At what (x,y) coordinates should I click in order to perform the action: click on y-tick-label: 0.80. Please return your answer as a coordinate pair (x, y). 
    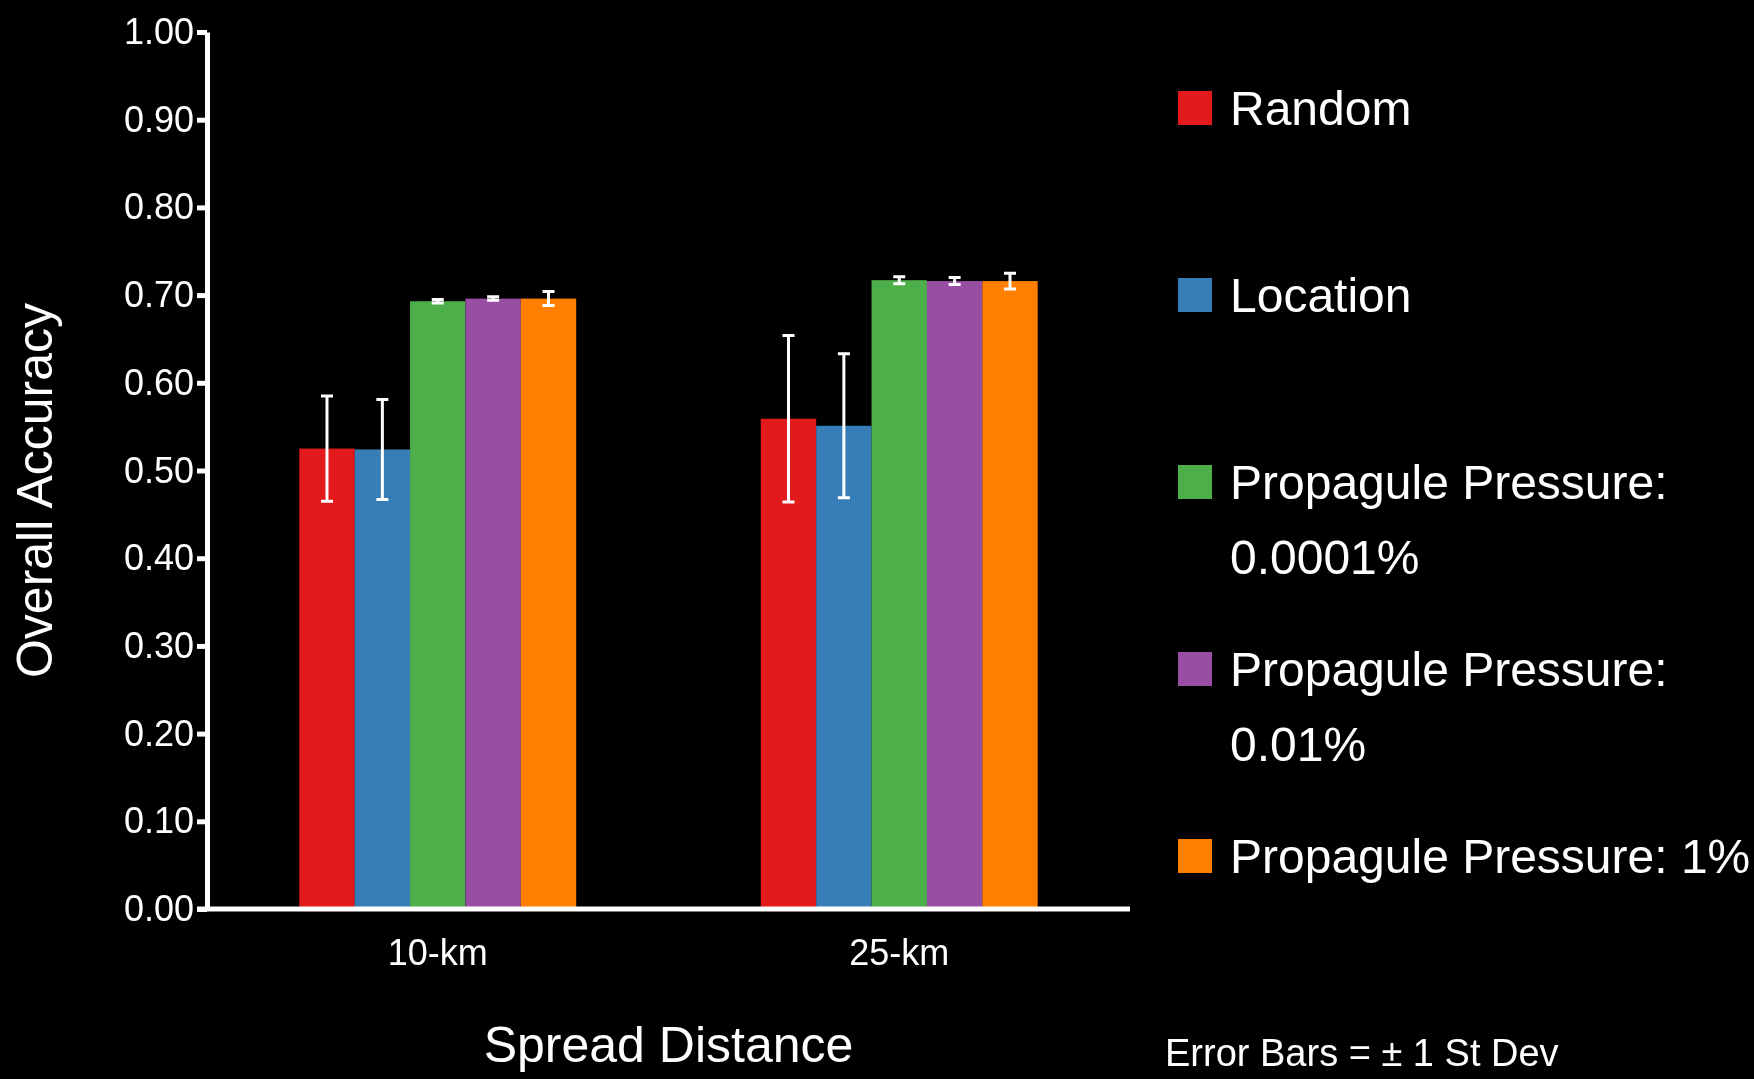
    Looking at the image, I should click on (158, 207).